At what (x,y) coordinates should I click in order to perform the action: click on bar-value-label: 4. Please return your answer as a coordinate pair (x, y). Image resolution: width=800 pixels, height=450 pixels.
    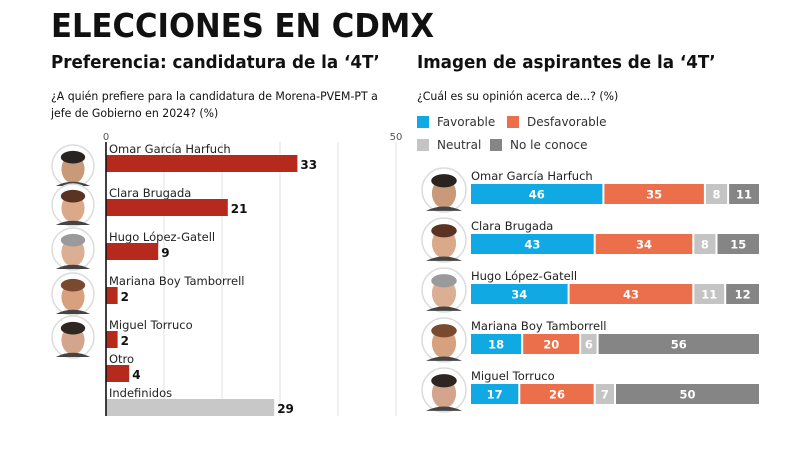
    Looking at the image, I should click on (136, 375).